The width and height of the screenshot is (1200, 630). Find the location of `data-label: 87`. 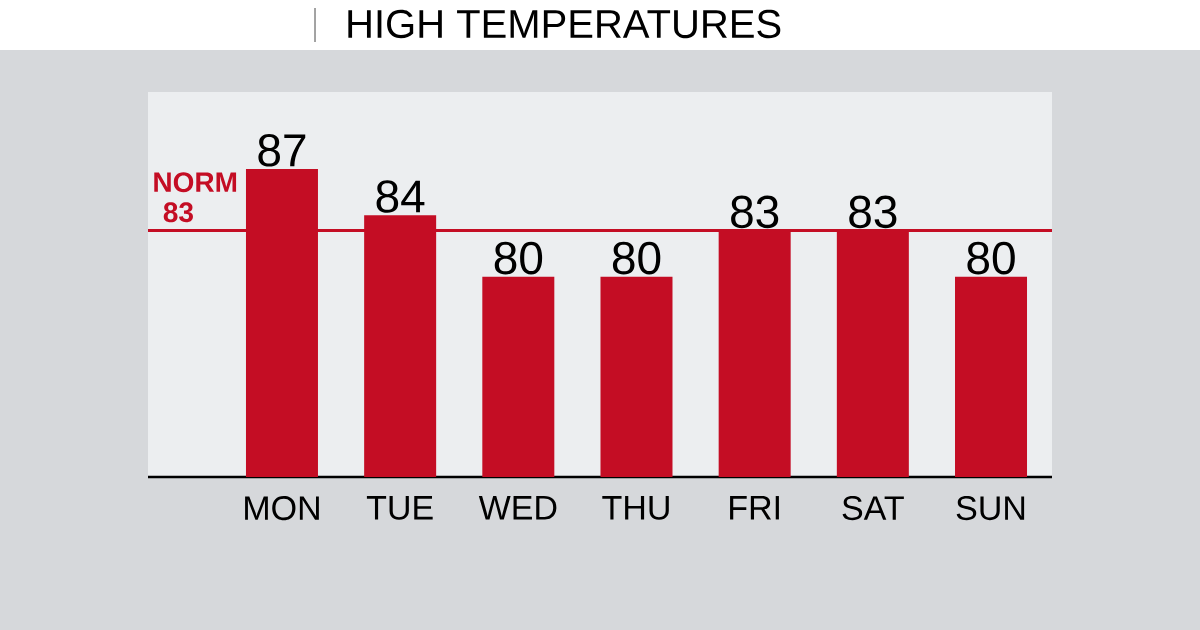

data-label: 87 is located at coordinates (282, 150).